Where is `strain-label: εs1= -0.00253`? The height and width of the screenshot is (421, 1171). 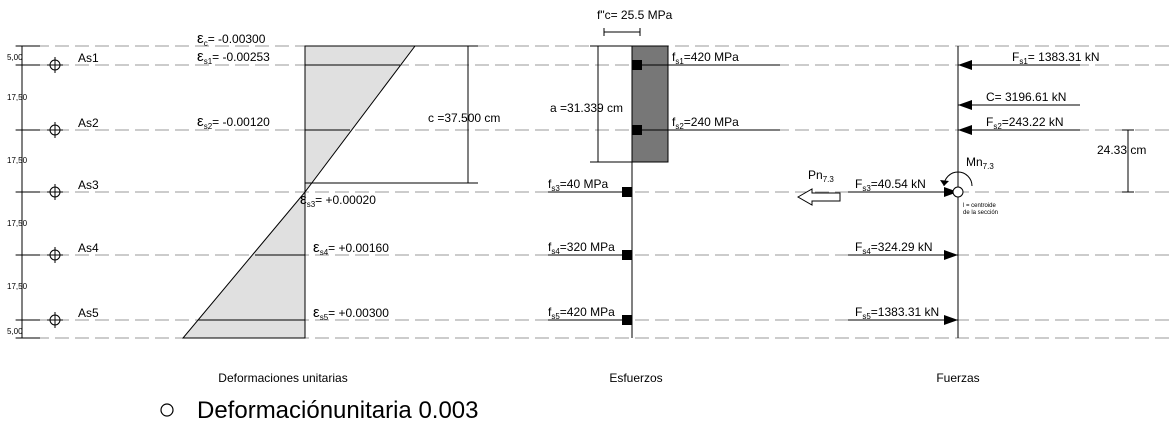 strain-label: εs1= -0.00253 is located at coordinates (233, 57).